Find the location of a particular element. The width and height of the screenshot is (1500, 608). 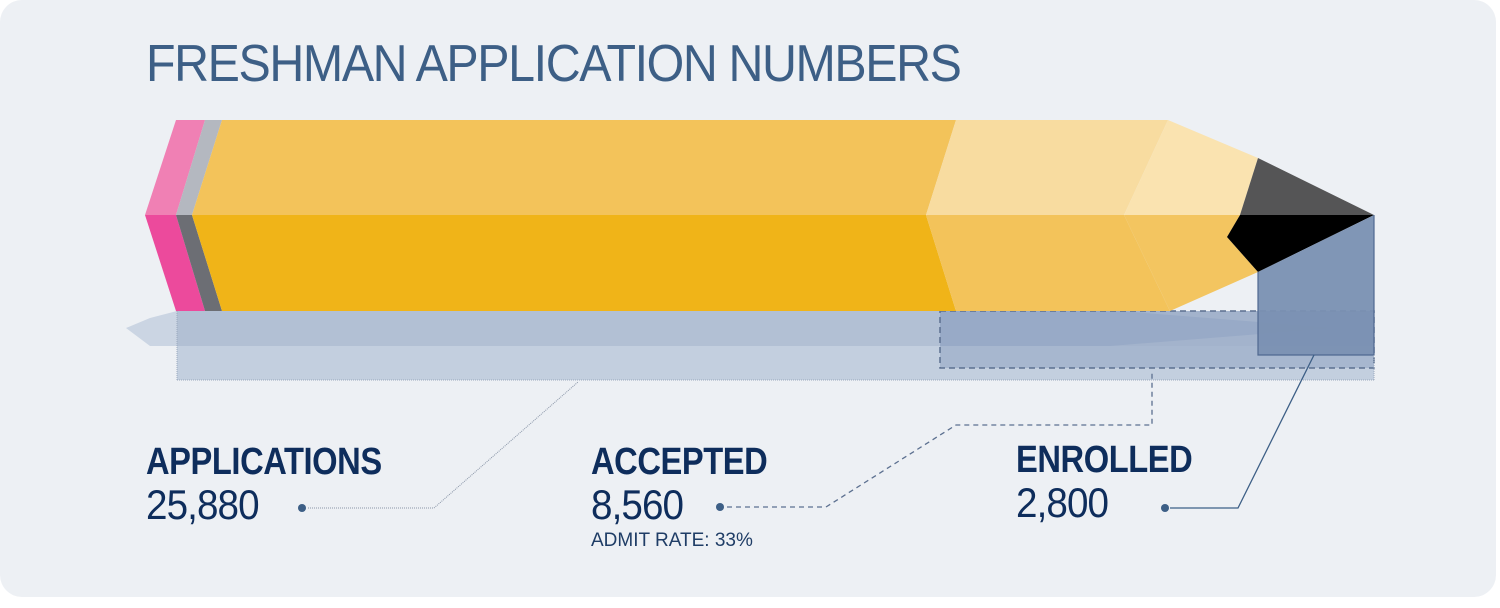

enrolled-bar is located at coordinates (1316, 285).